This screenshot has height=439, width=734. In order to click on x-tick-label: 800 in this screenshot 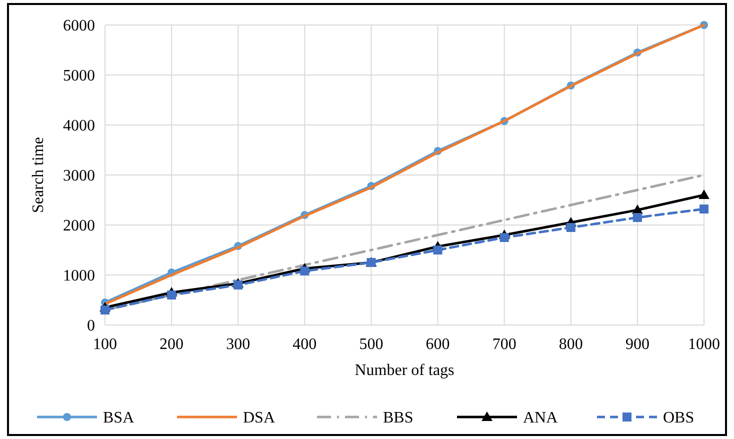, I will do `click(570, 344)`.